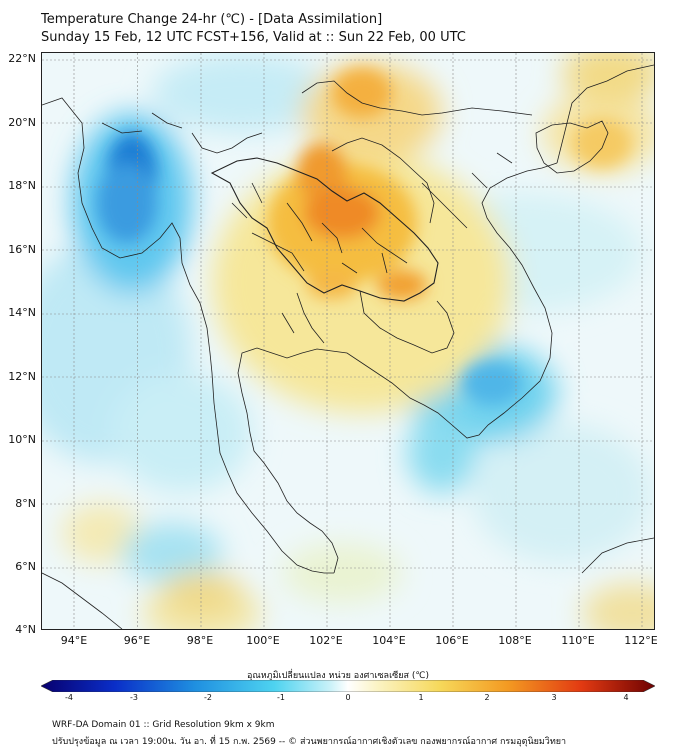 The width and height of the screenshot is (676, 756). I want to click on lon-label: 110°E, so click(578, 640).